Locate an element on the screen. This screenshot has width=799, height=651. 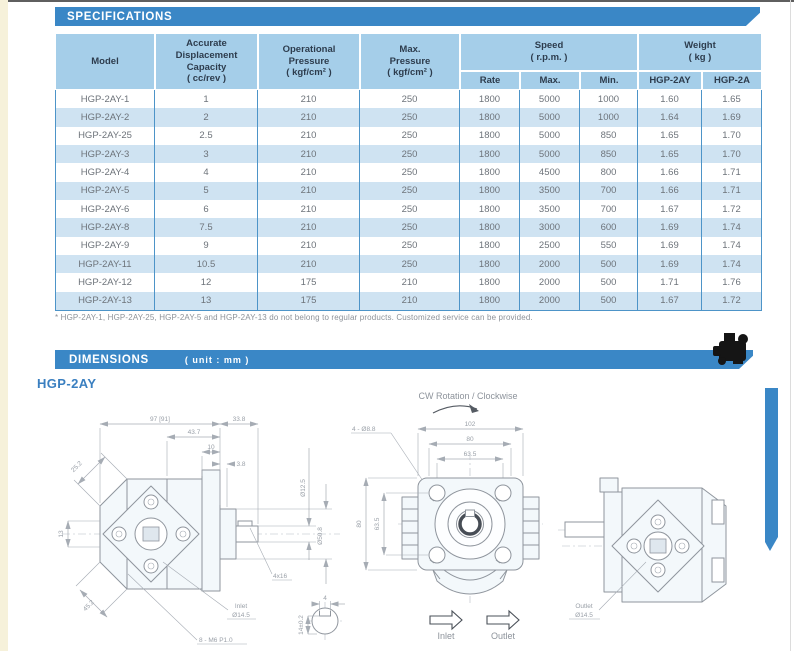
table-cell-min: 550 is located at coordinates (609, 245).